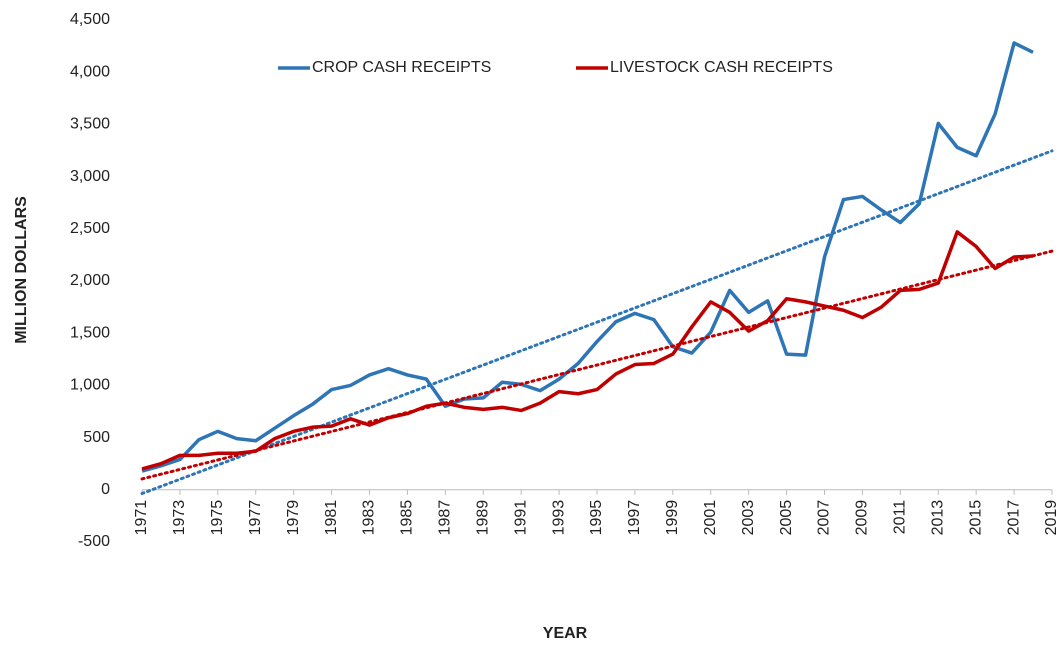 This screenshot has height=647, width=1060. Describe the element at coordinates (255, 518) in the screenshot. I see `x-tick-label: 1977` at that location.